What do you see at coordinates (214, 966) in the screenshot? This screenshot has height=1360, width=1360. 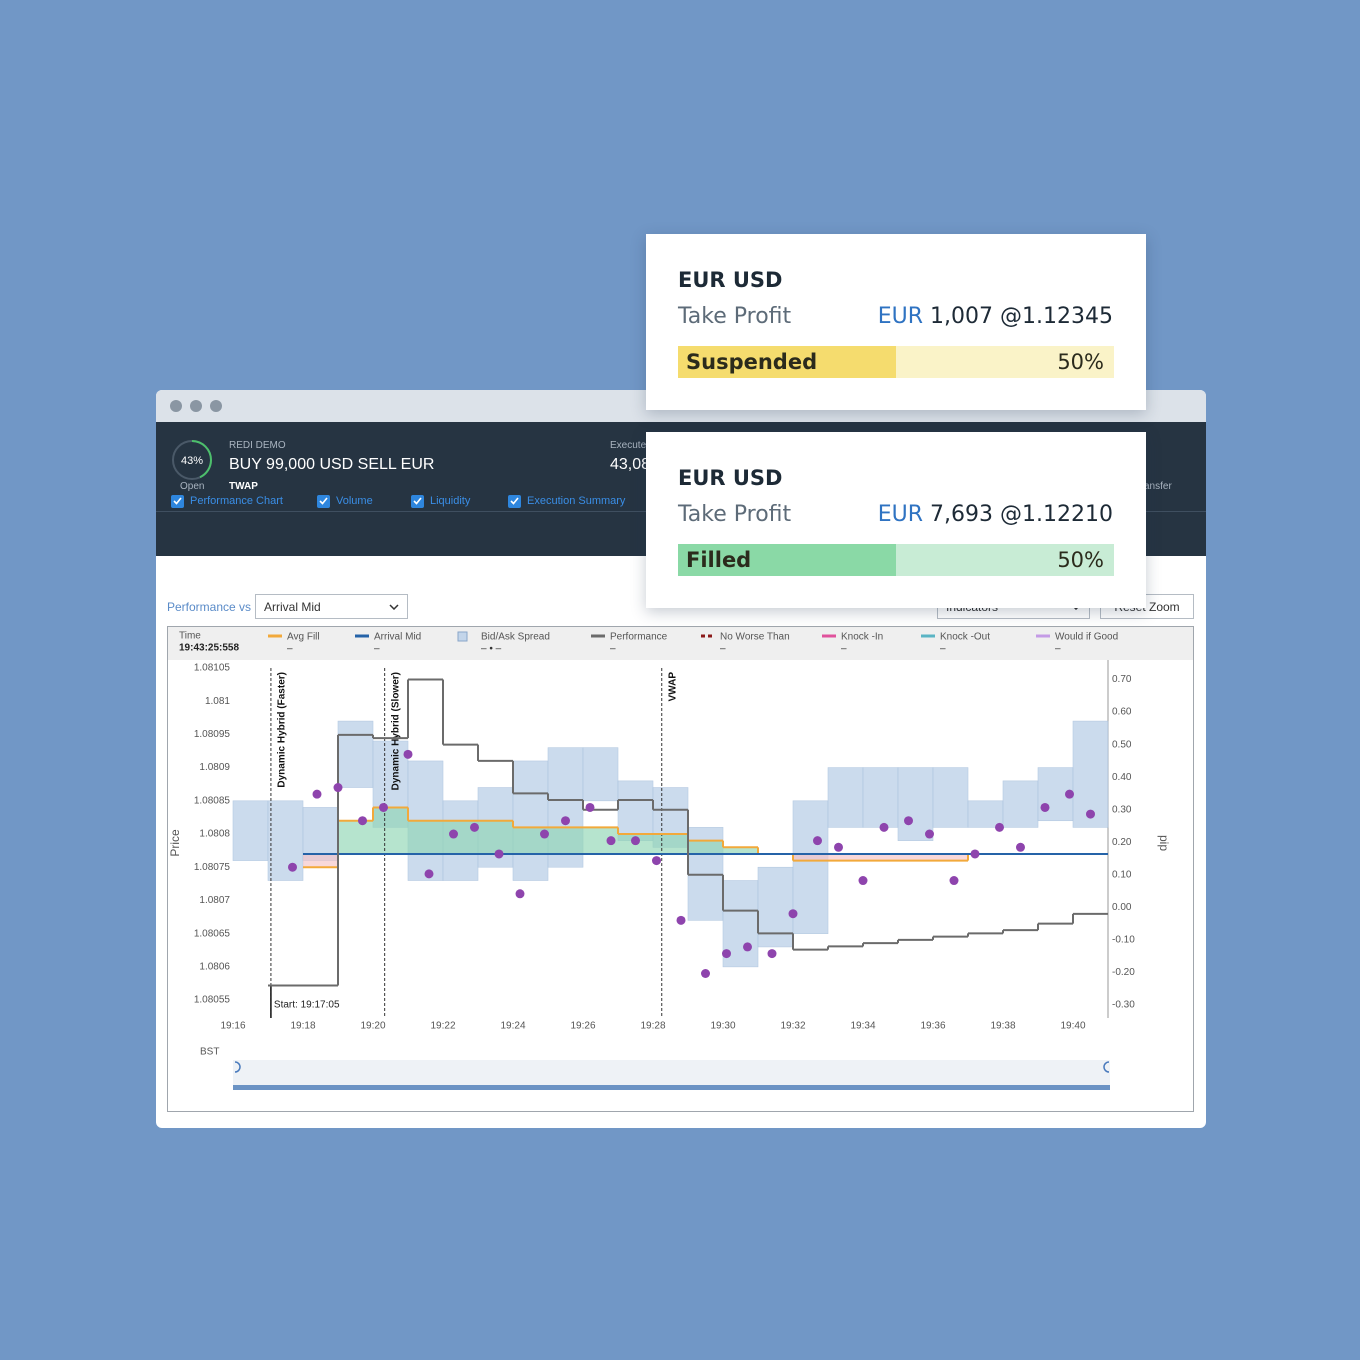 I see `y-tick-label: 1.0806` at bounding box center [214, 966].